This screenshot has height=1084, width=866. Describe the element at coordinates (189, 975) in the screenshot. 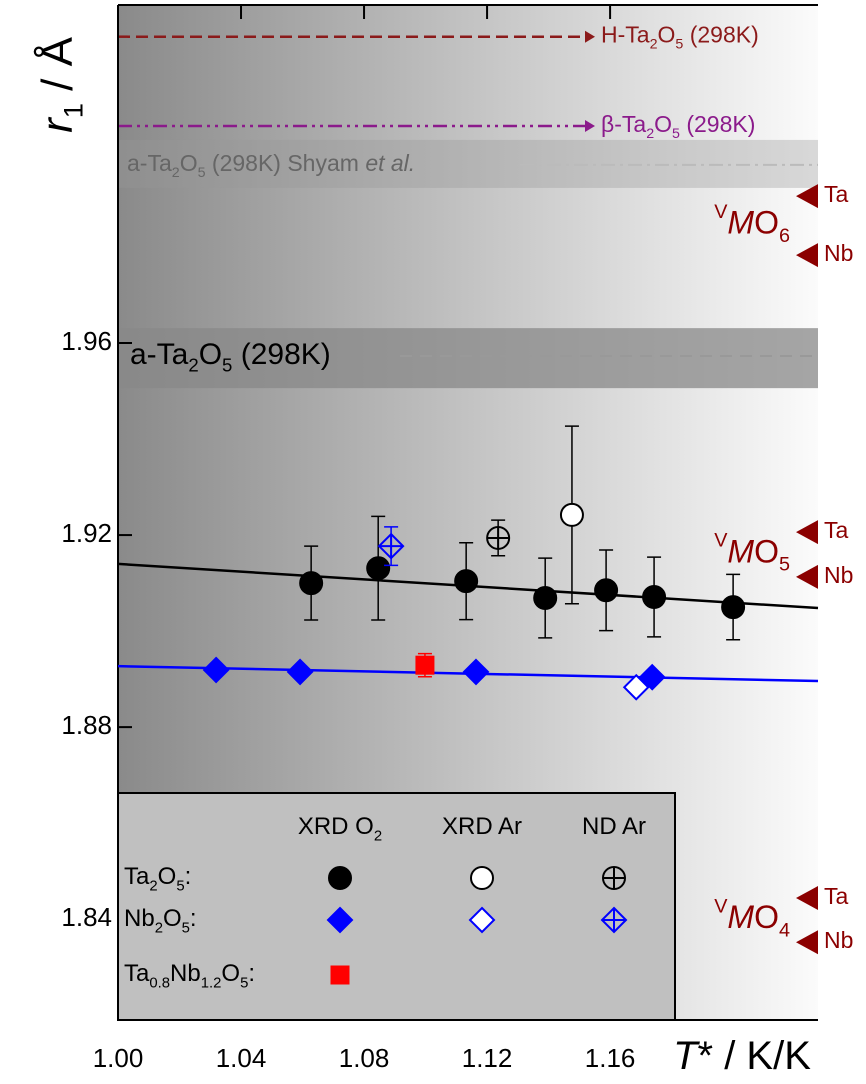

I see `legend-row-label: Ta0.8Nb1.2O5:` at that location.